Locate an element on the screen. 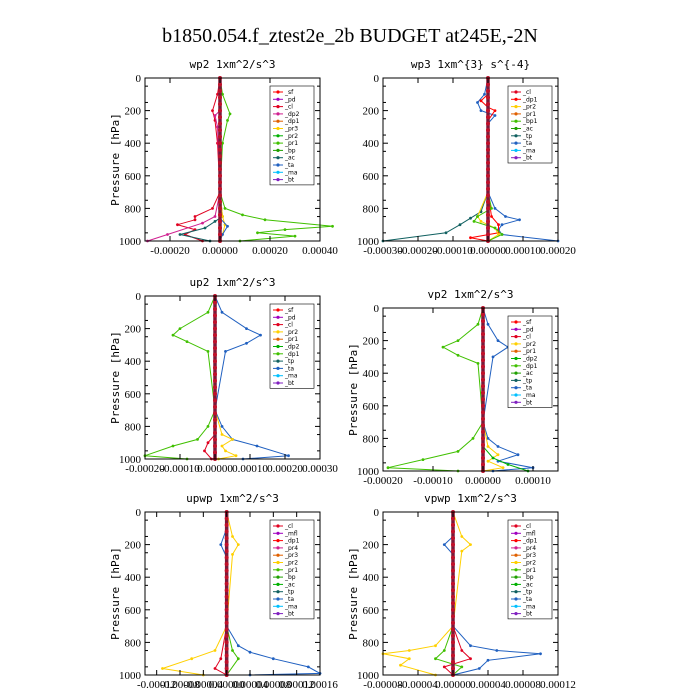 The width and height of the screenshot is (700, 700). figure-title: b1850.054.f_ztest2e_2b BUDGET at245E,-2N is located at coordinates (350, 36).